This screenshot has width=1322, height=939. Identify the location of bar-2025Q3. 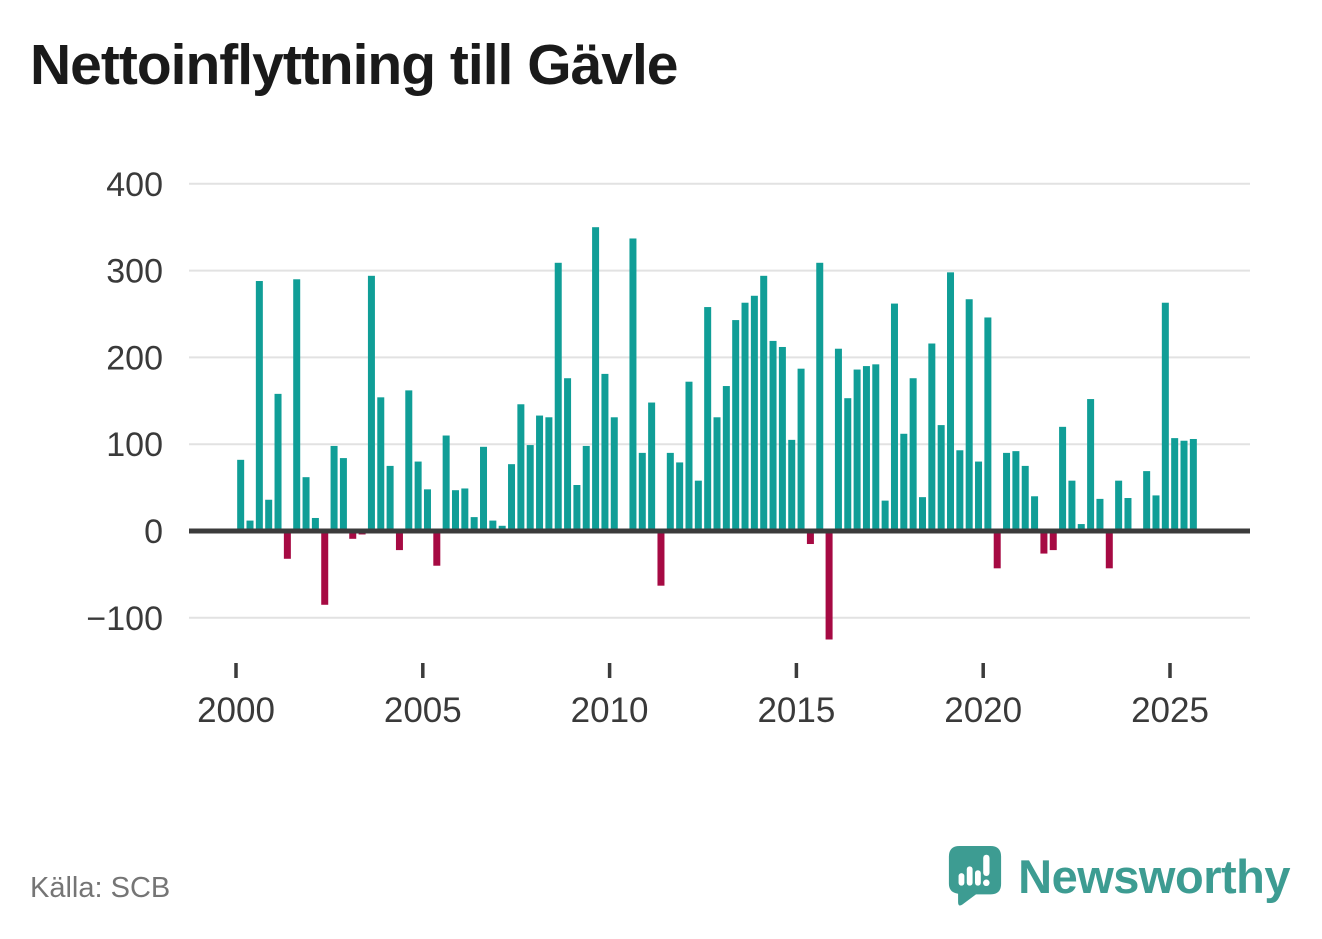
(1193, 484).